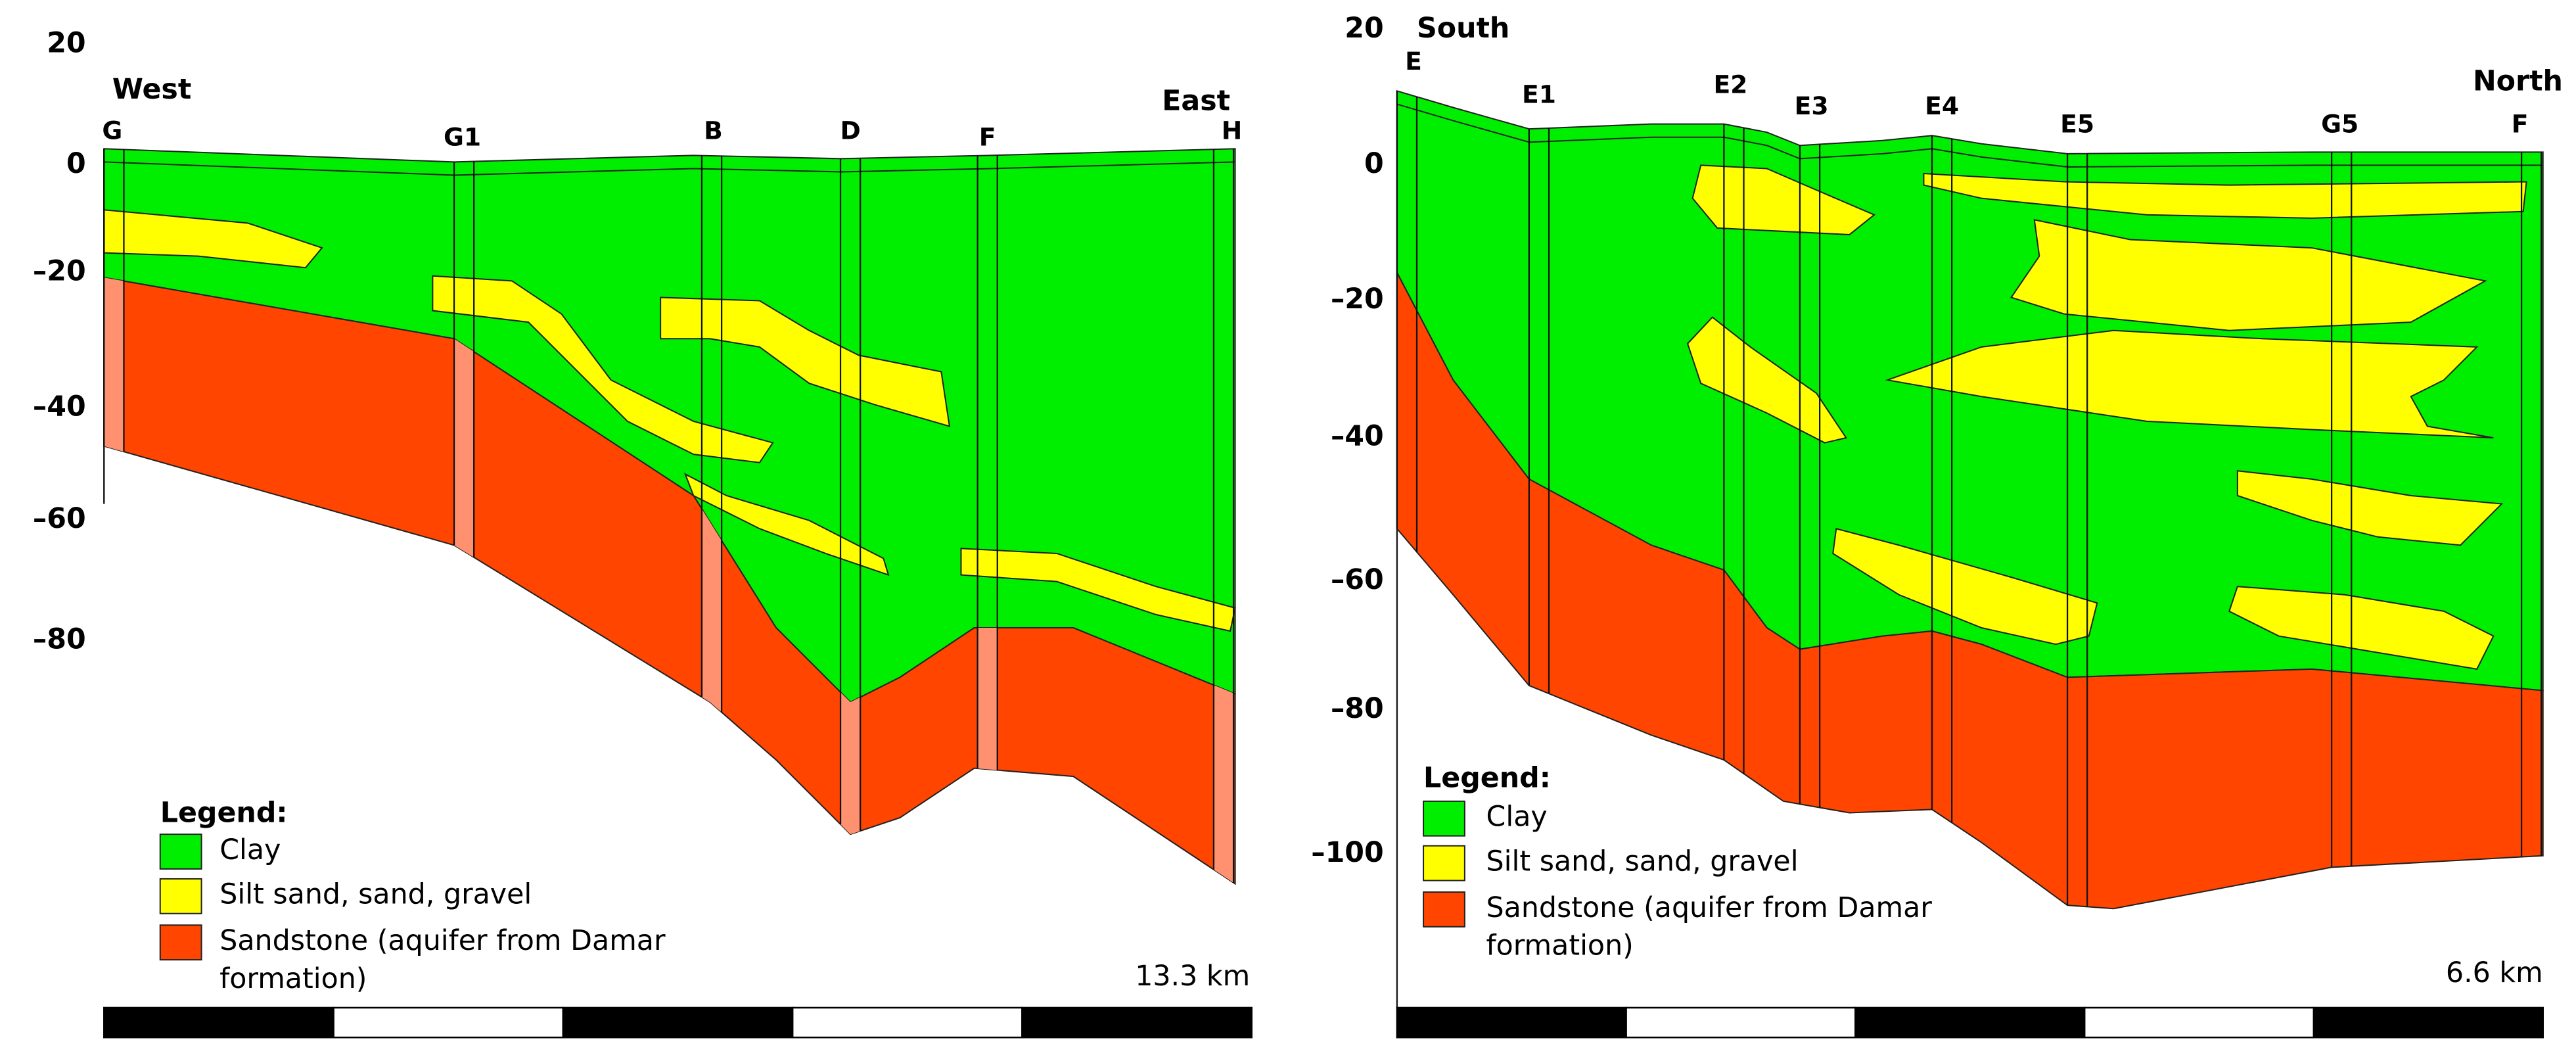 The image size is (2576, 1059). What do you see at coordinates (1812, 105) in the screenshot?
I see `borehole-label: E3` at bounding box center [1812, 105].